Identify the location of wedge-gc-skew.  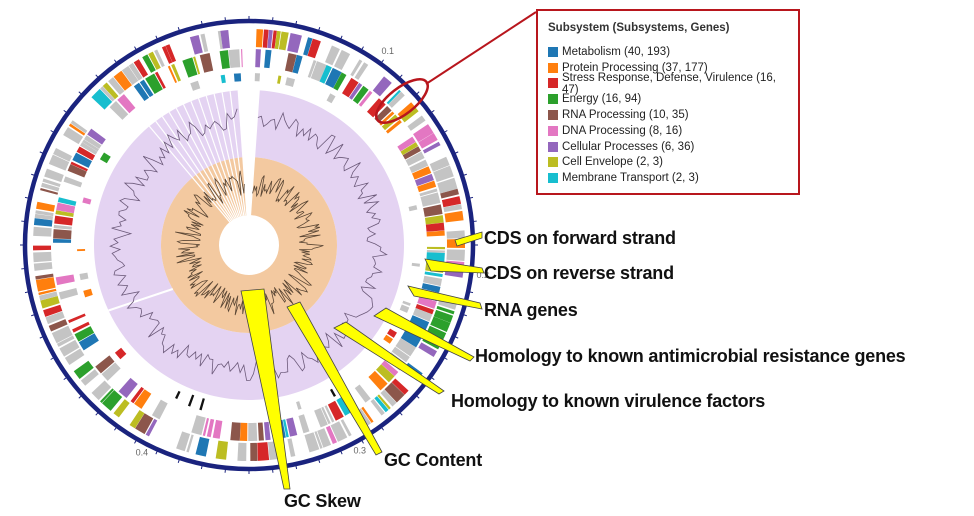
(265, 389).